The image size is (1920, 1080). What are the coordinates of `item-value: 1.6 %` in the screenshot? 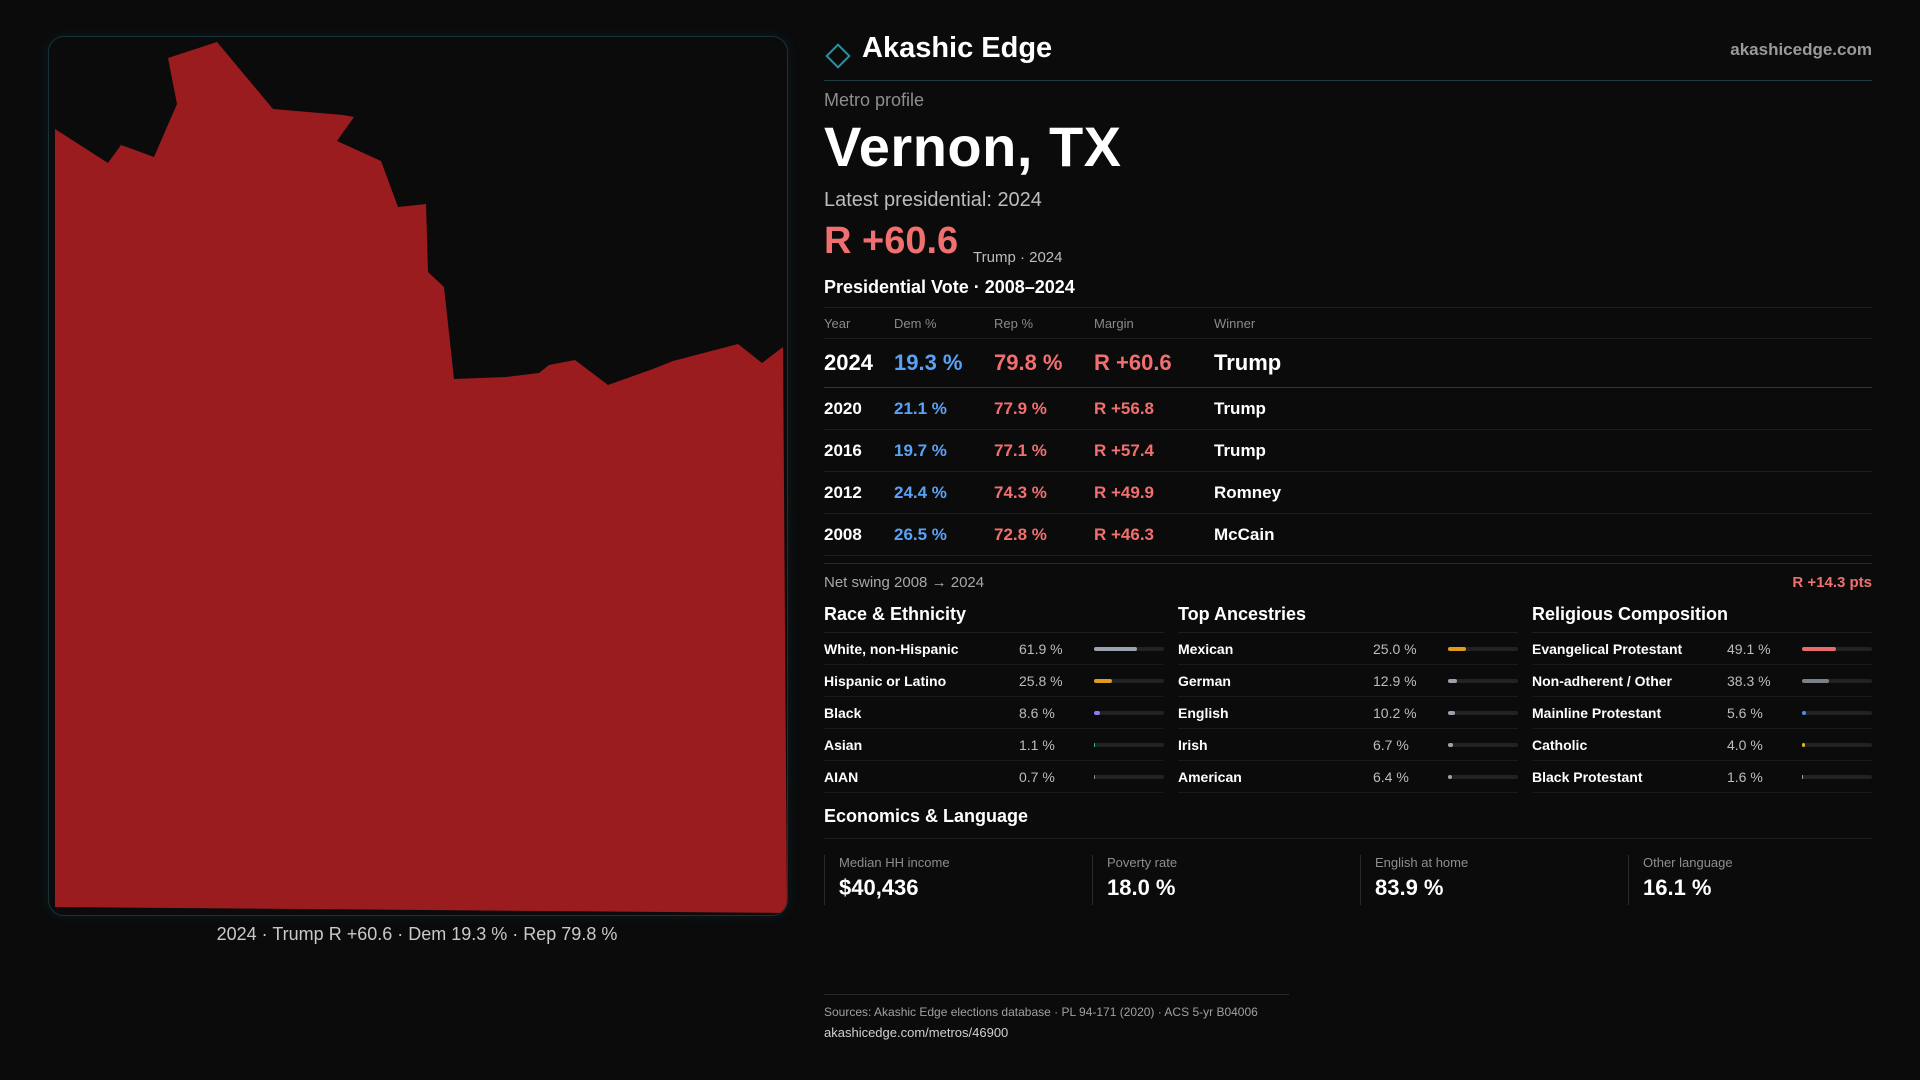 It's located at (1745, 777).